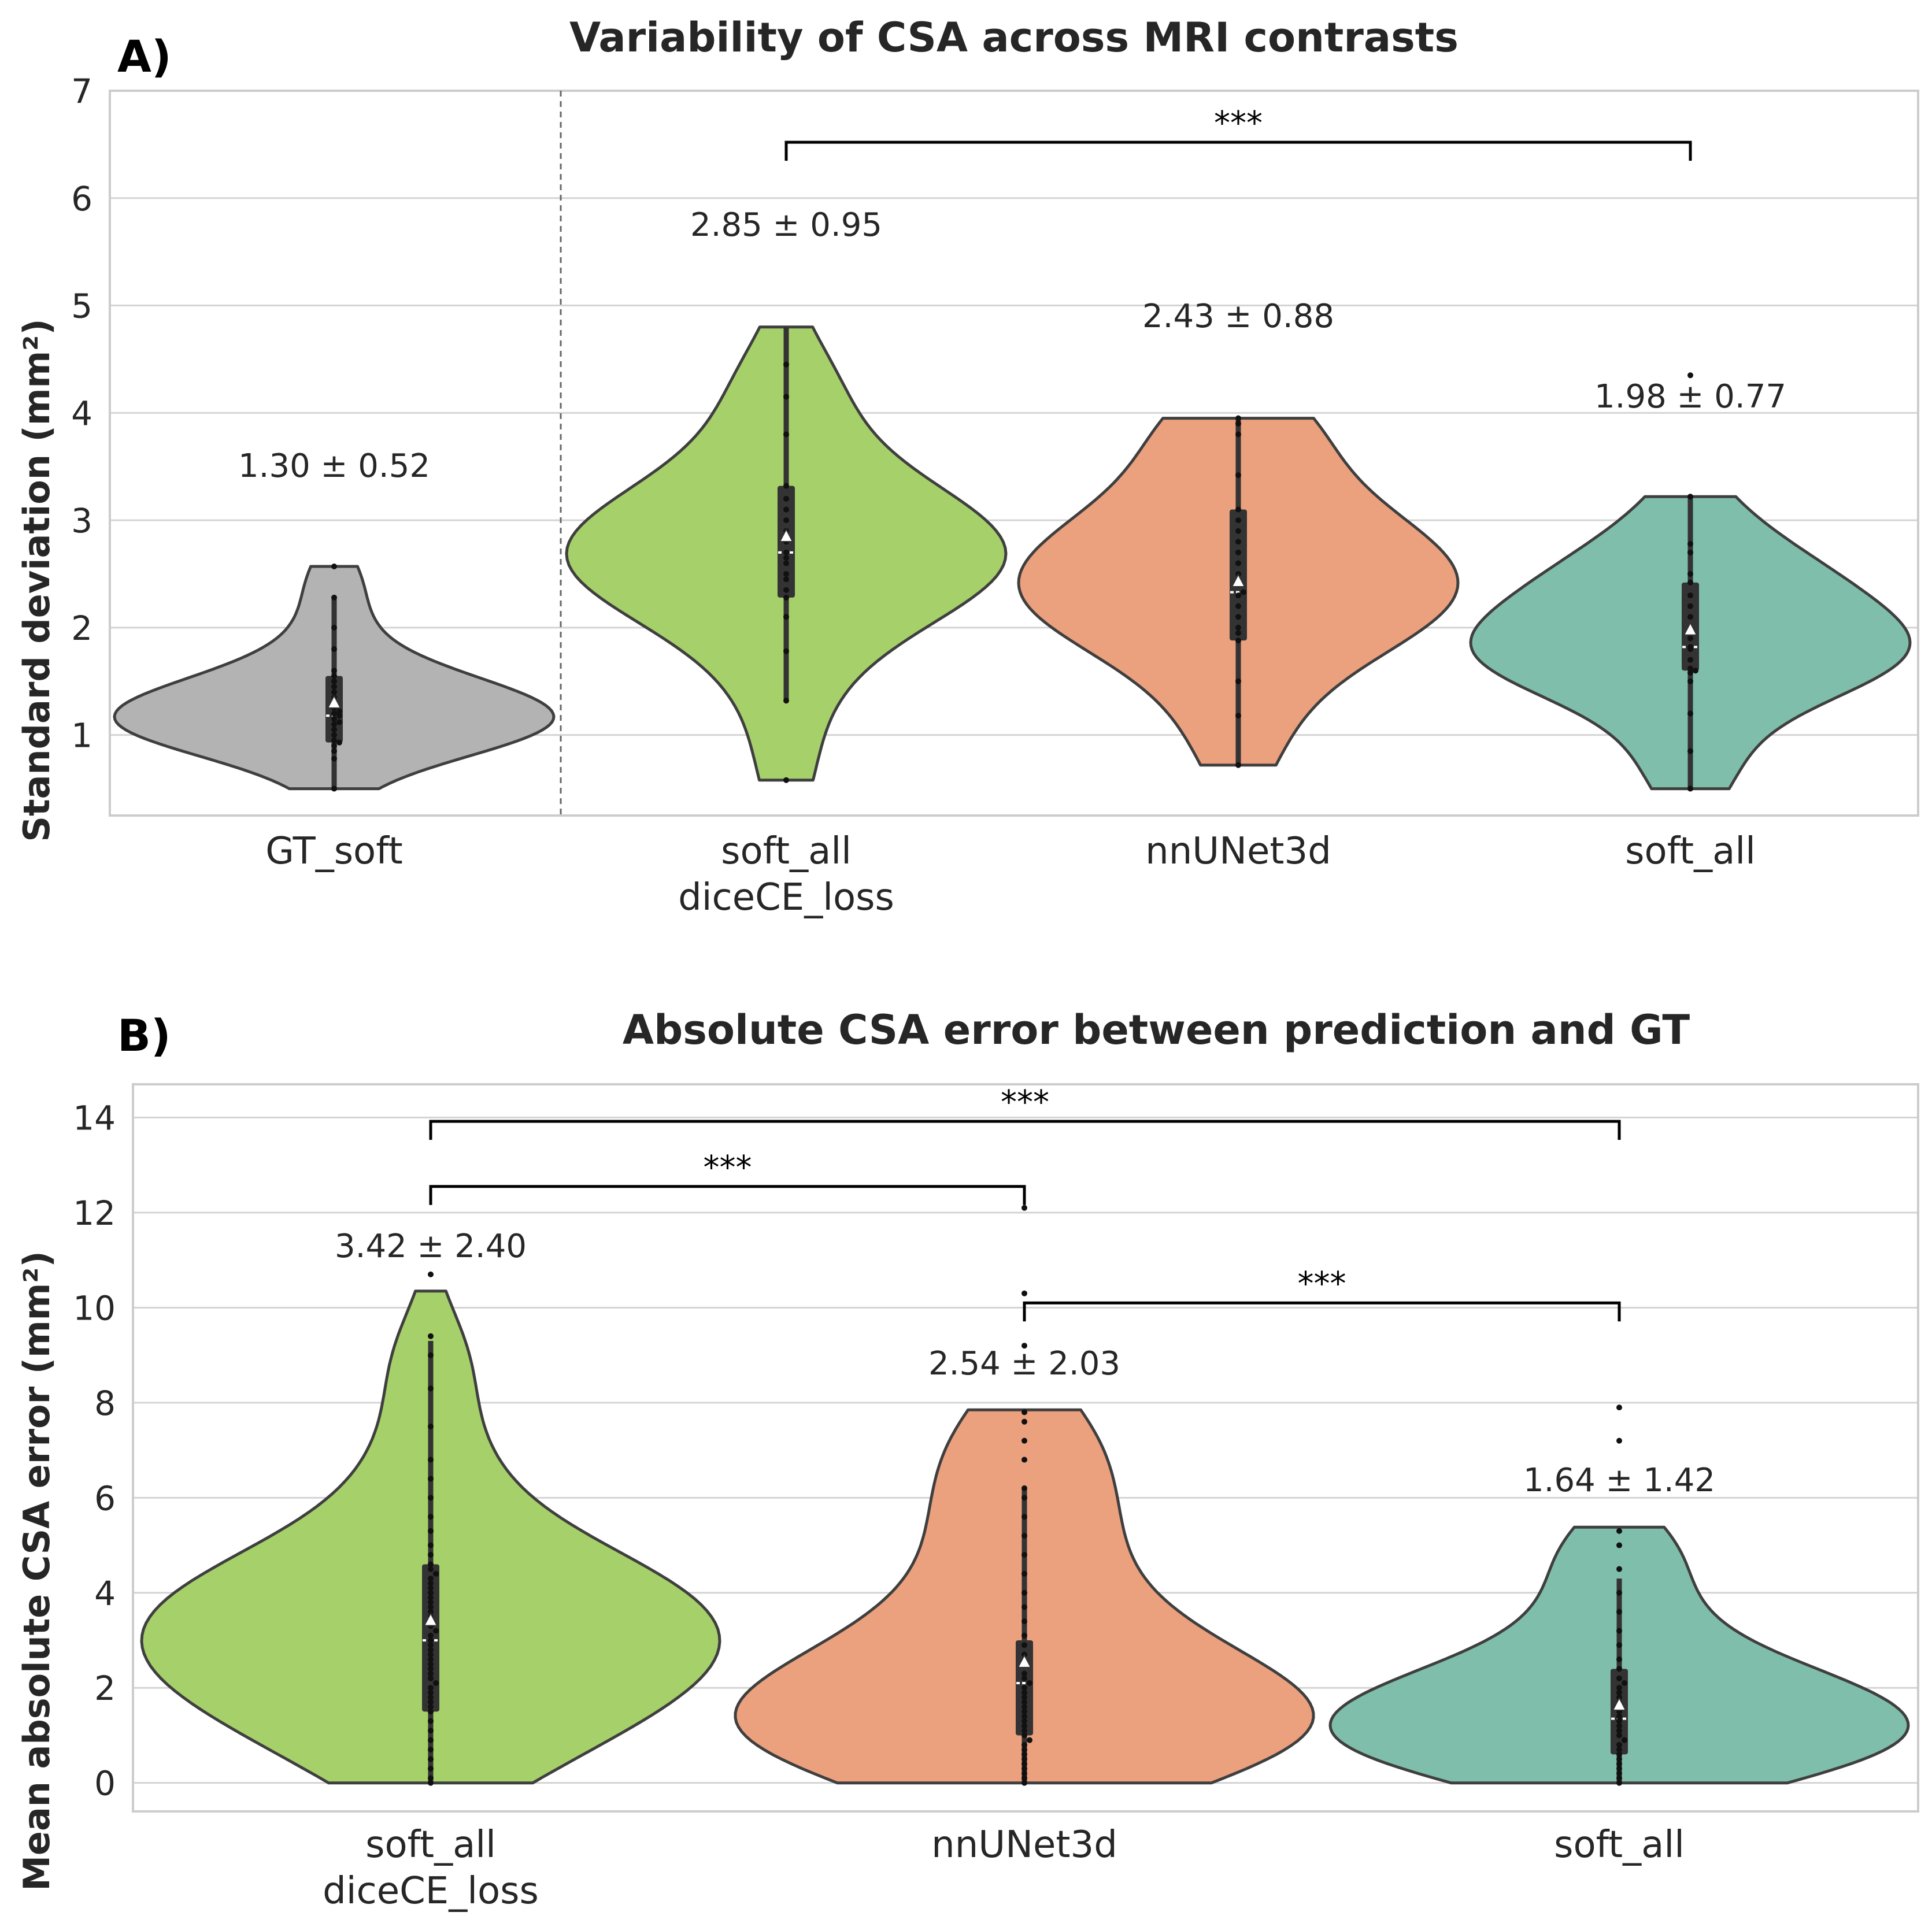 This screenshot has width=1932, height=1927. I want to click on y-tick-label: 8, so click(105, 1403).